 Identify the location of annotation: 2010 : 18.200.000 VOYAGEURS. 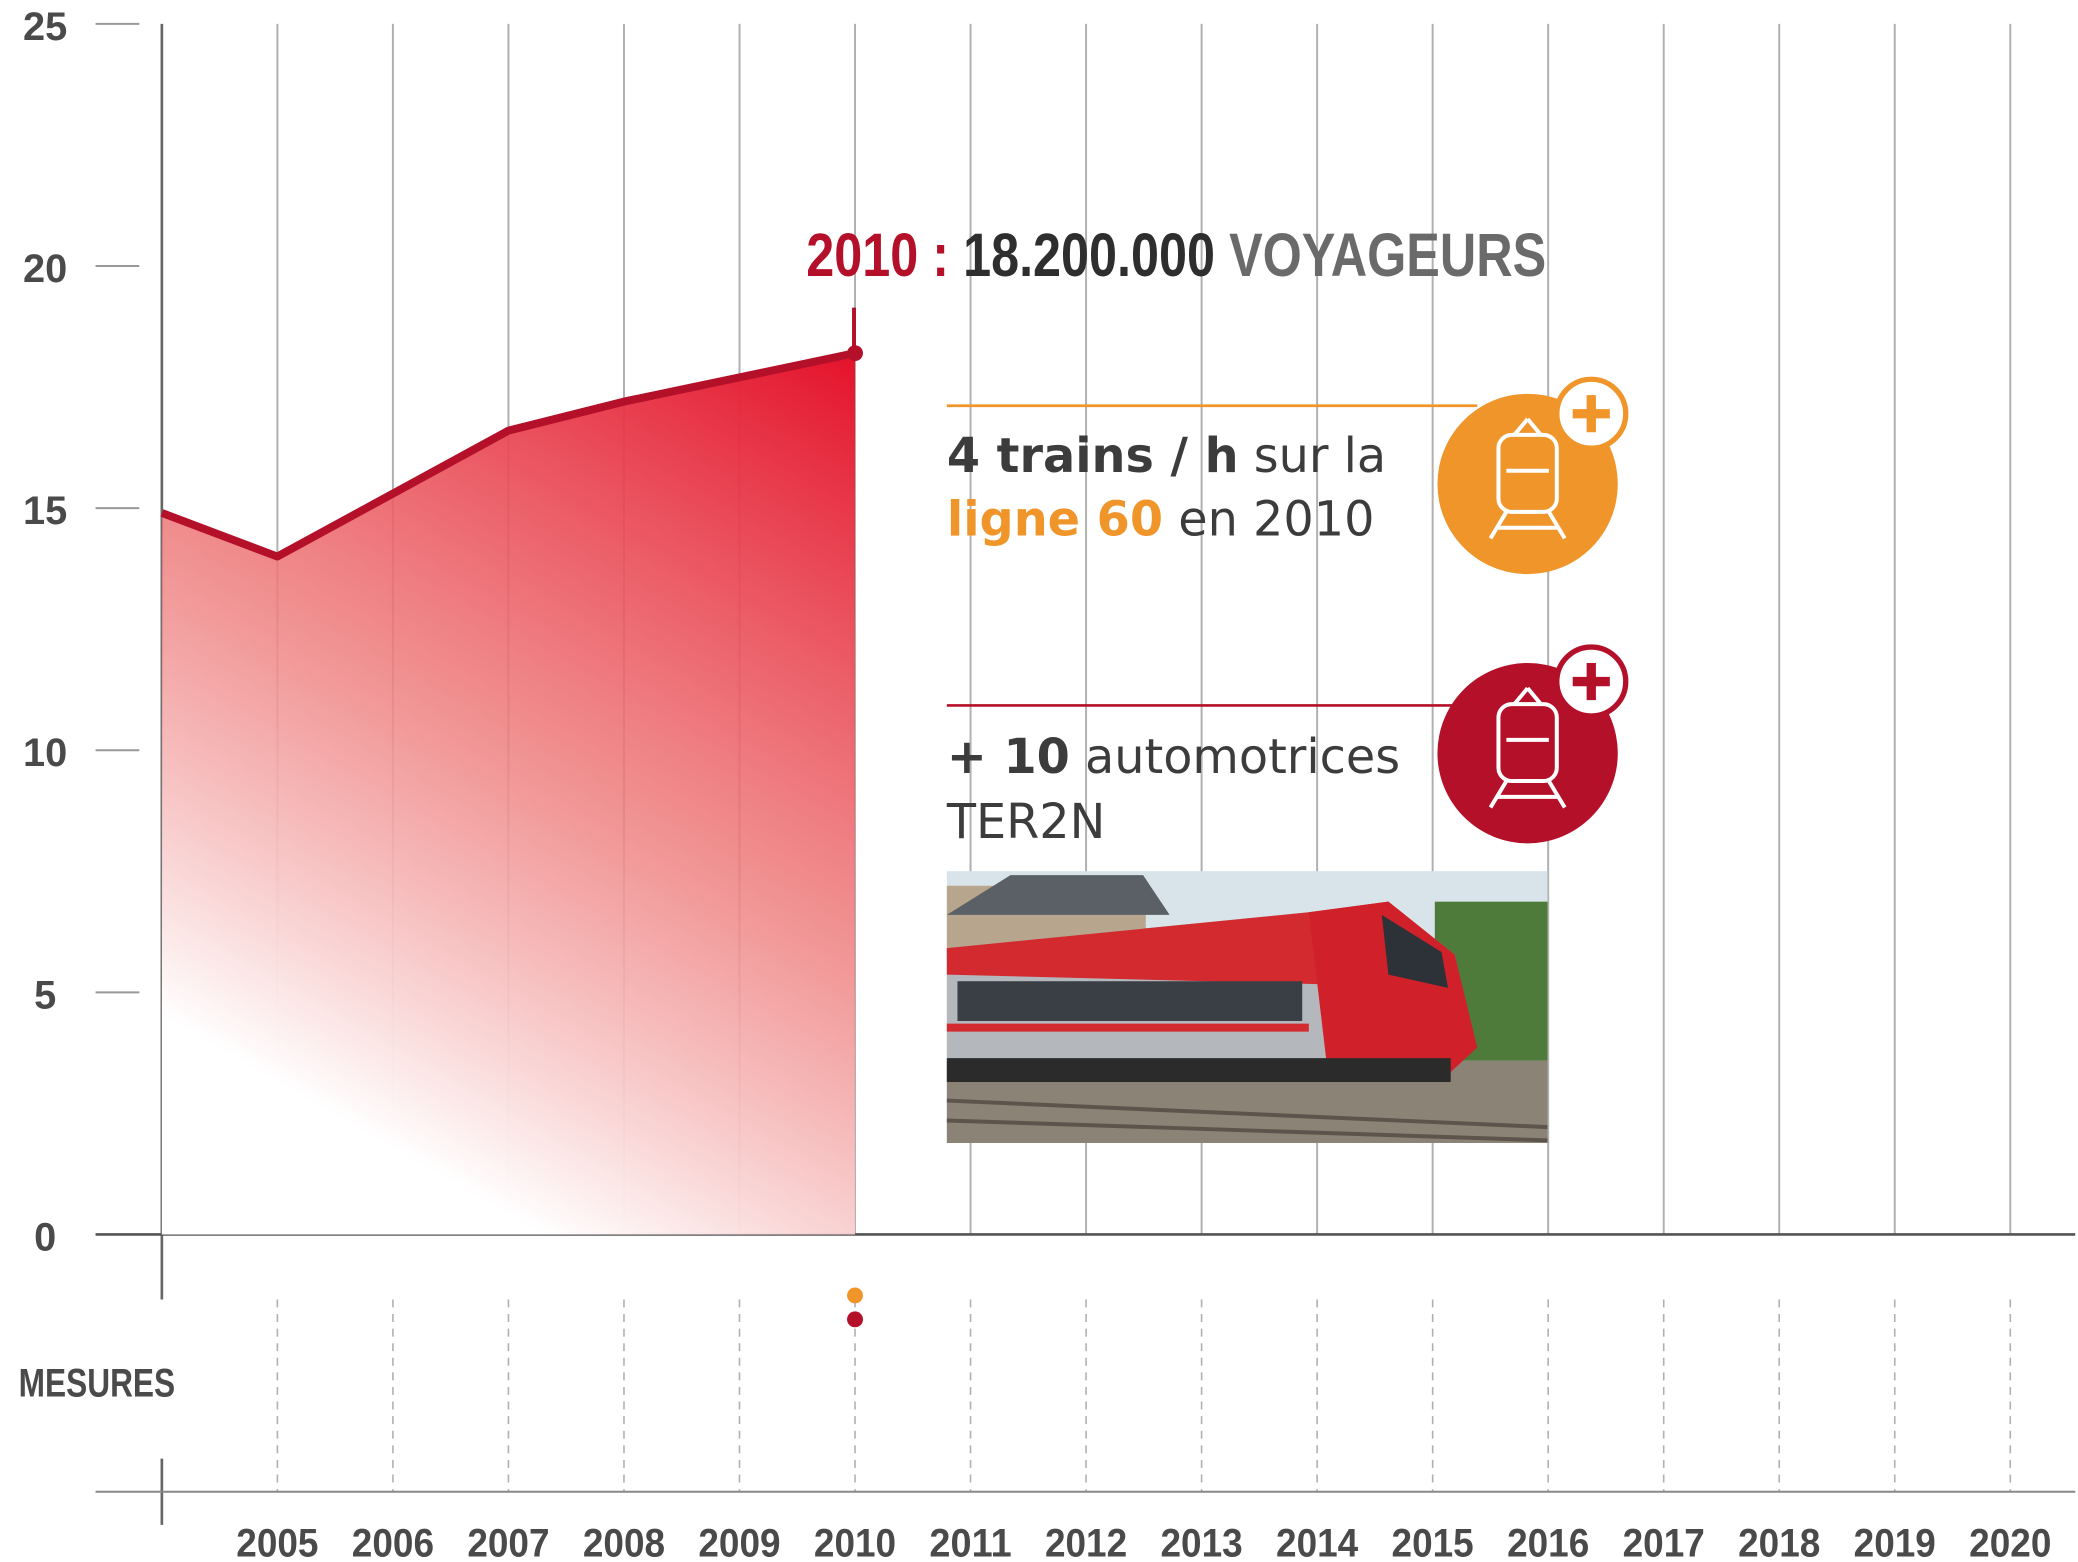
(1176, 255).